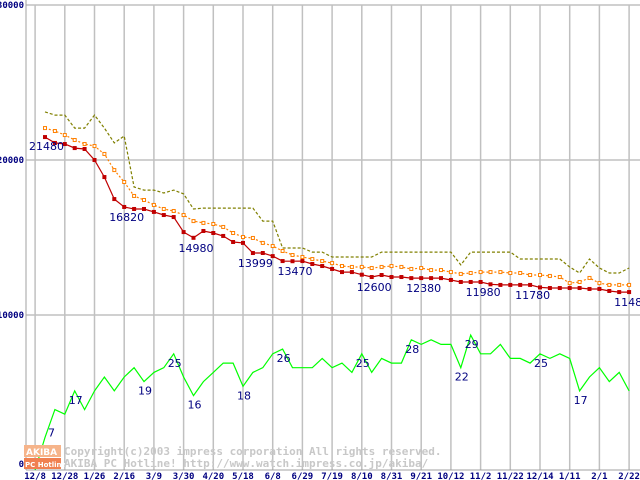 This screenshot has height=480, width=640. I want to click on logo-bottom-box, so click(42, 463).